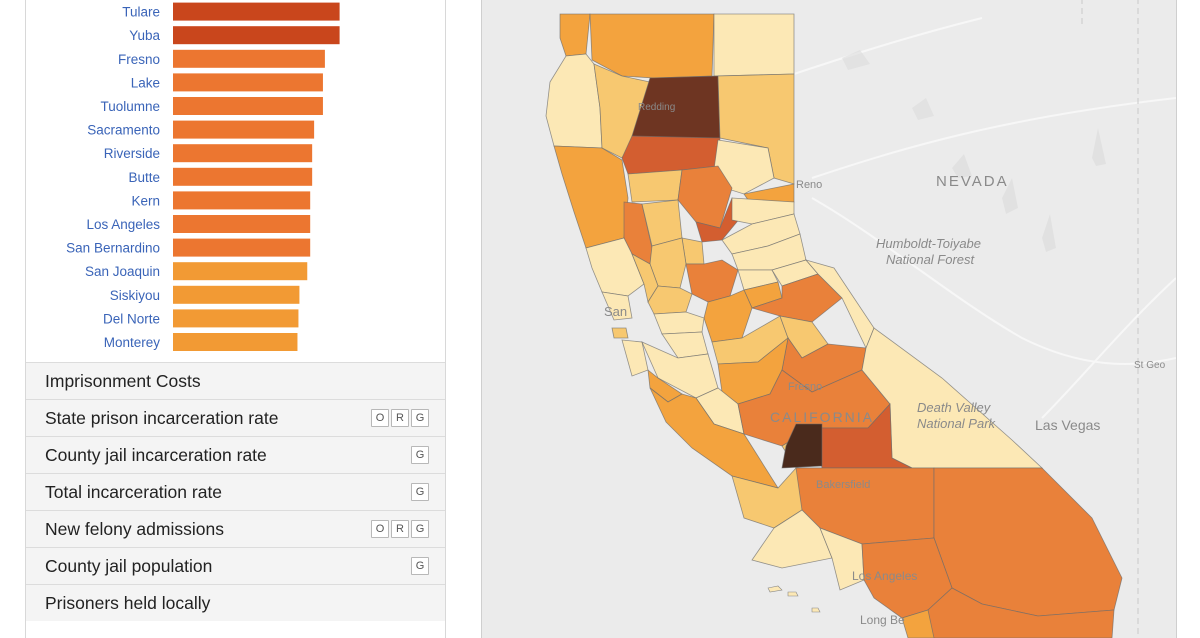  I want to click on county-marin, so click(617, 306).